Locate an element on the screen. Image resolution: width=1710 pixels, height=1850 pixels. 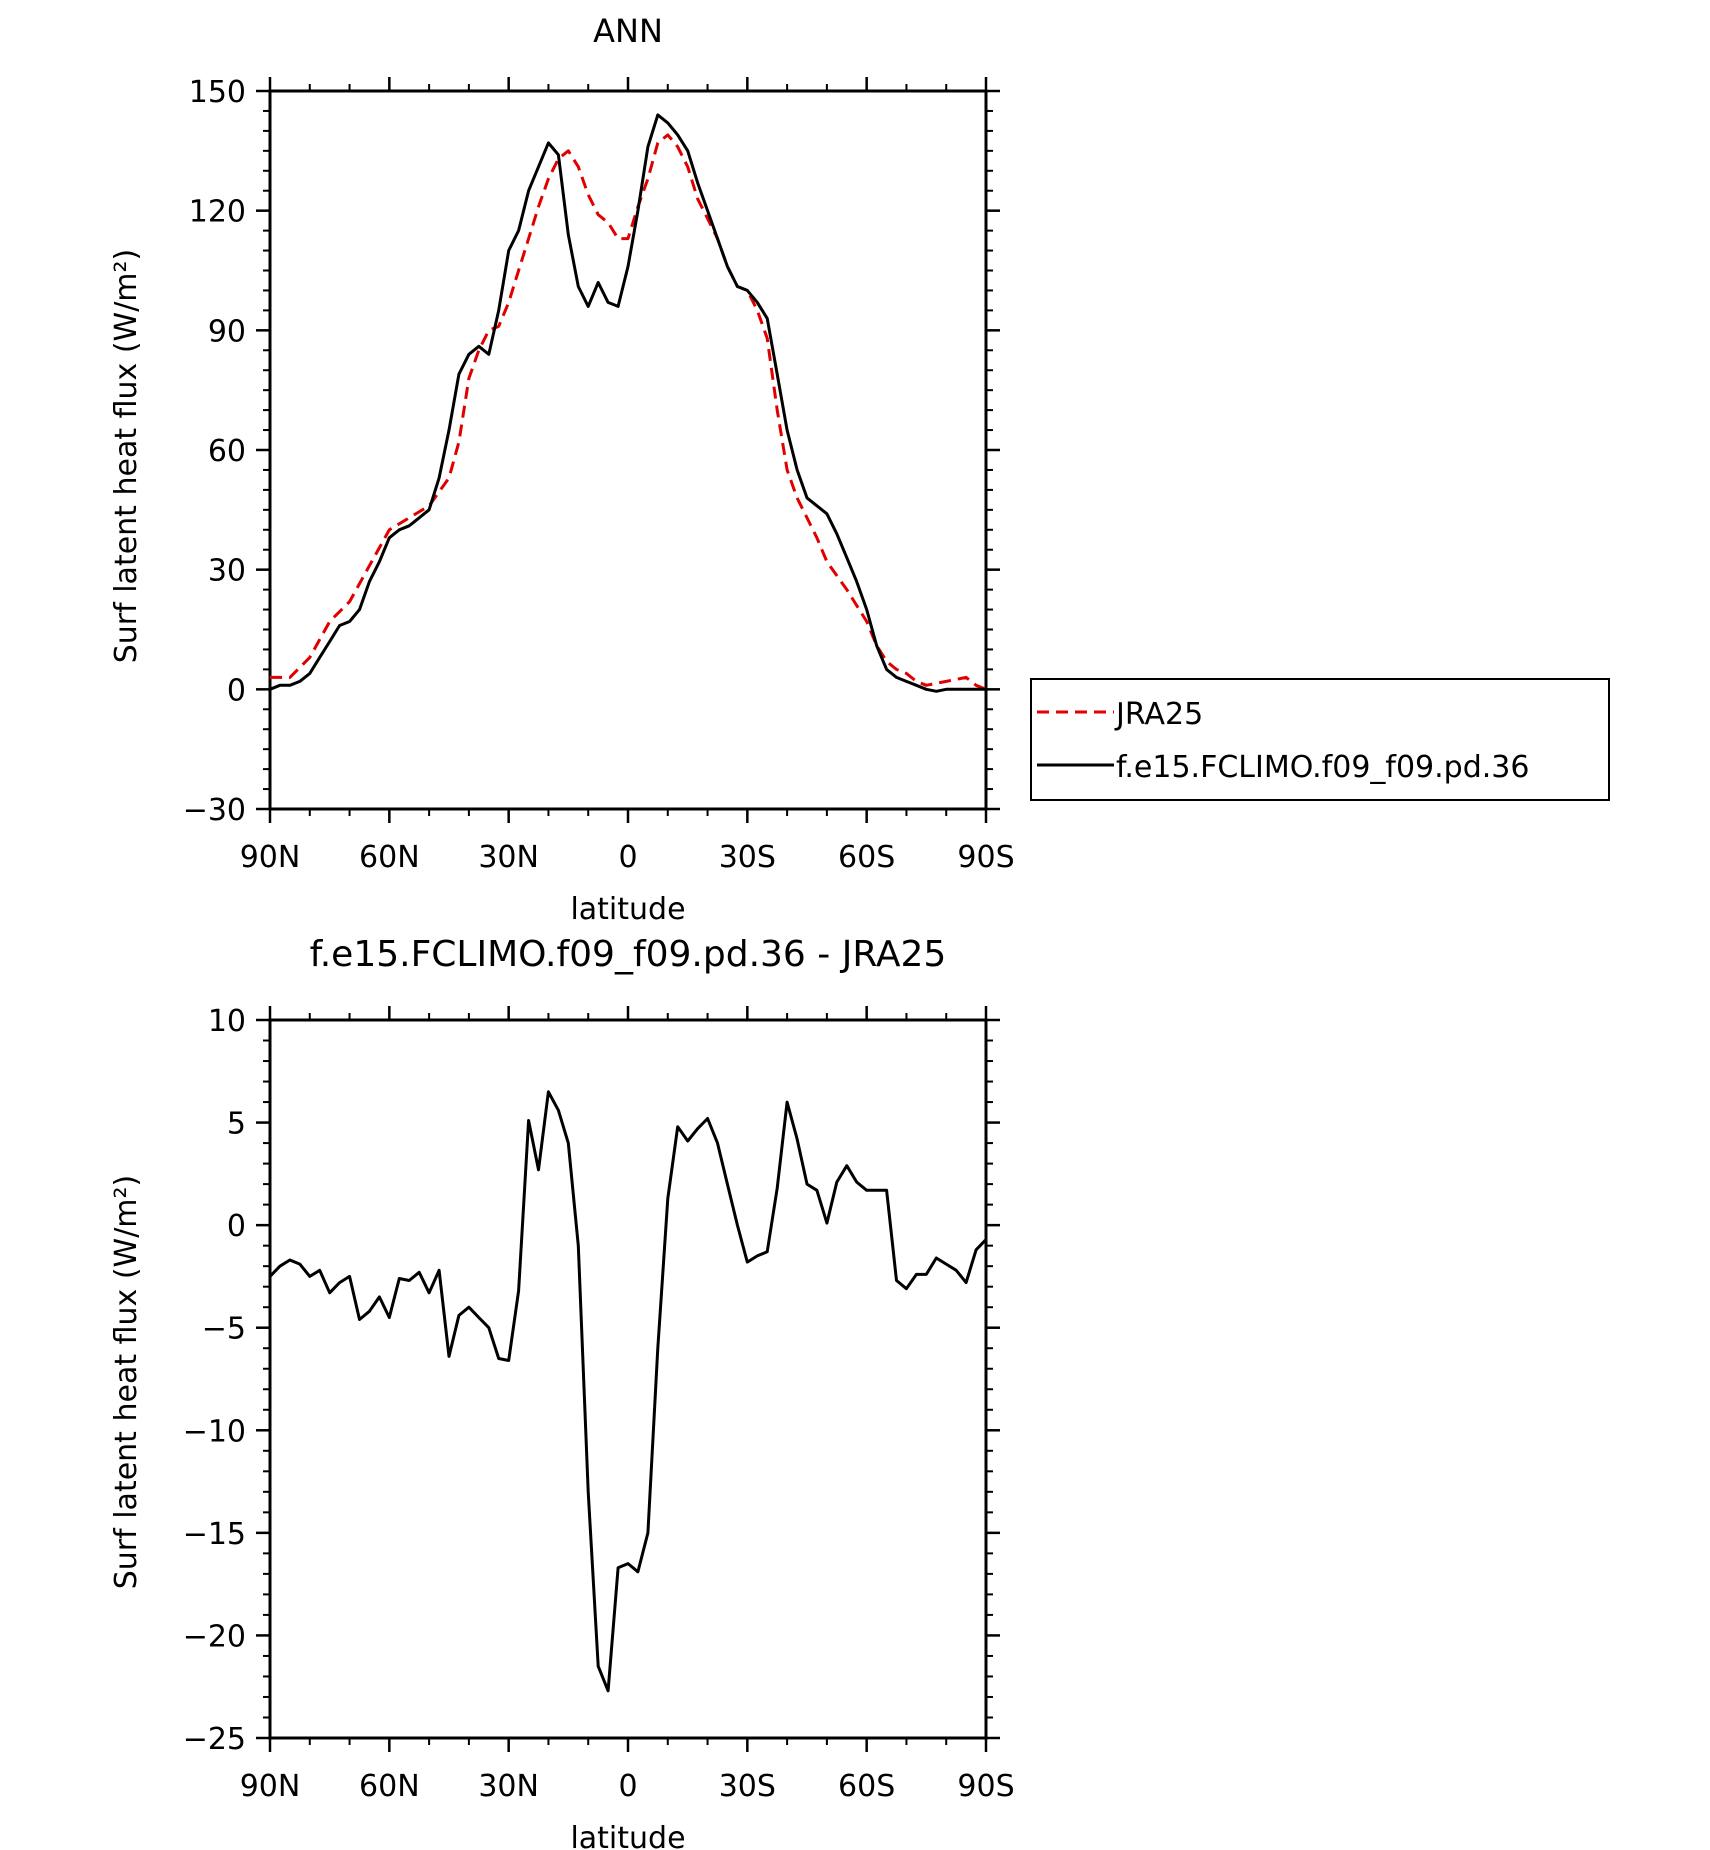
bottom-chart-ylabel: Surf latent heat flux (W/m²) is located at coordinates (126, 1382).